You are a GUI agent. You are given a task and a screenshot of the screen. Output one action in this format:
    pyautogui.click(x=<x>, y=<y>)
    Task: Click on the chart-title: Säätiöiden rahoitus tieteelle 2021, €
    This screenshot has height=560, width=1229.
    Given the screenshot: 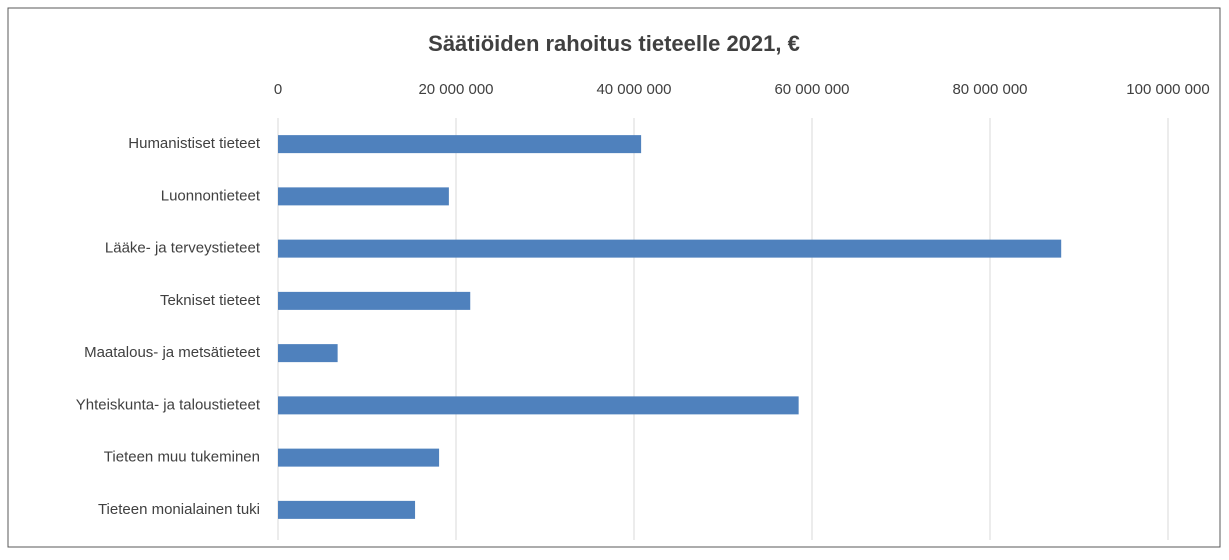 What is the action you would take?
    pyautogui.click(x=614, y=43)
    